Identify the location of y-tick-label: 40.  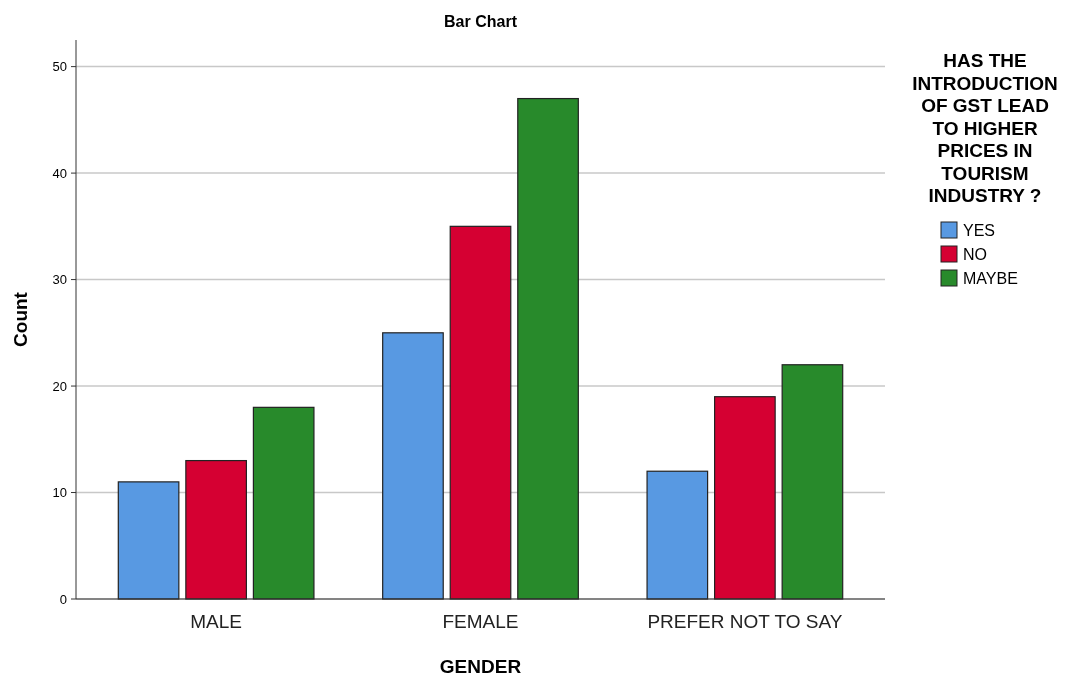
(59, 173).